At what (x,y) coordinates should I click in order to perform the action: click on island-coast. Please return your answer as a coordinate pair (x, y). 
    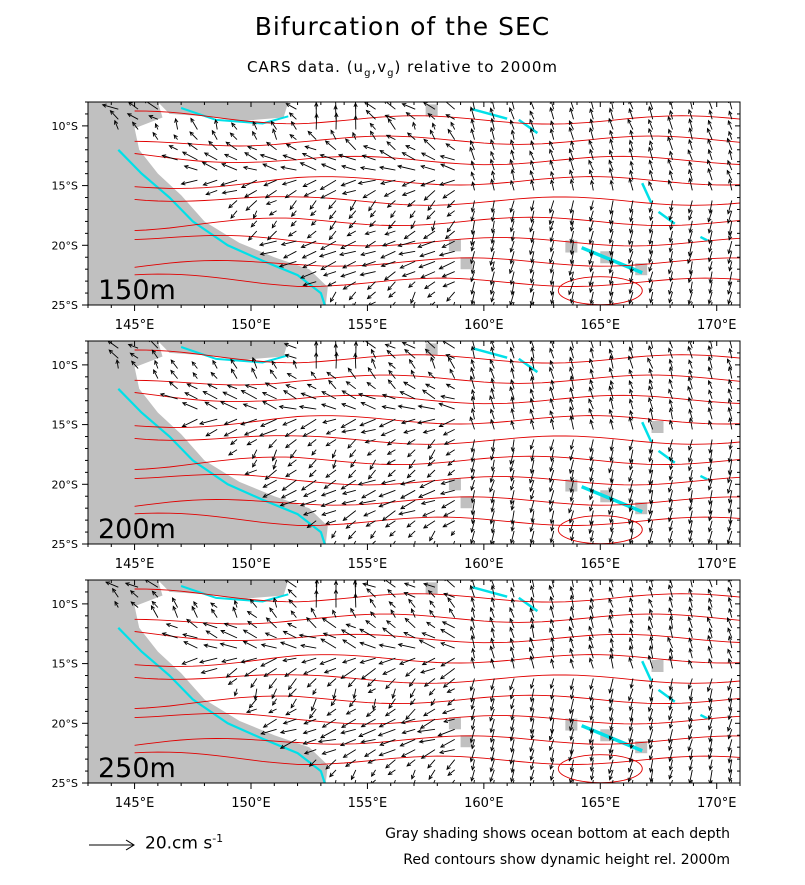
    Looking at the image, I should click on (489, 113).